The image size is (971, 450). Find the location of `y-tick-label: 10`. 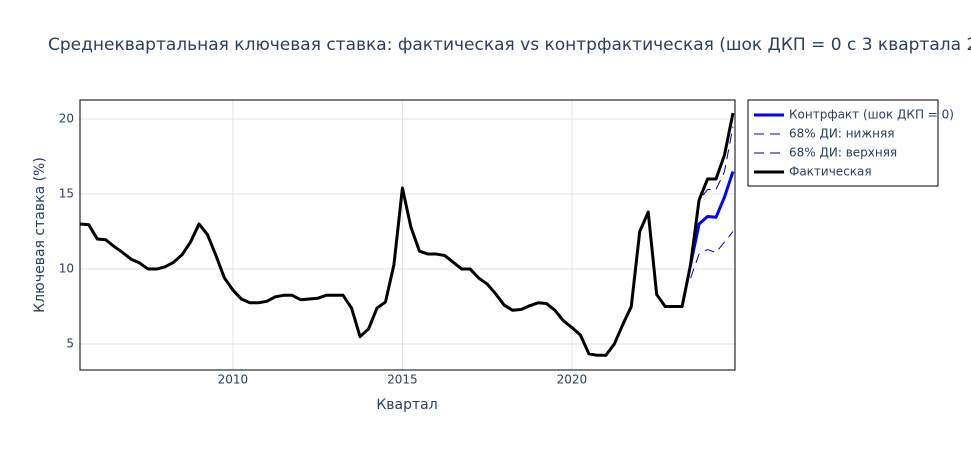

y-tick-label: 10 is located at coordinates (66, 269).